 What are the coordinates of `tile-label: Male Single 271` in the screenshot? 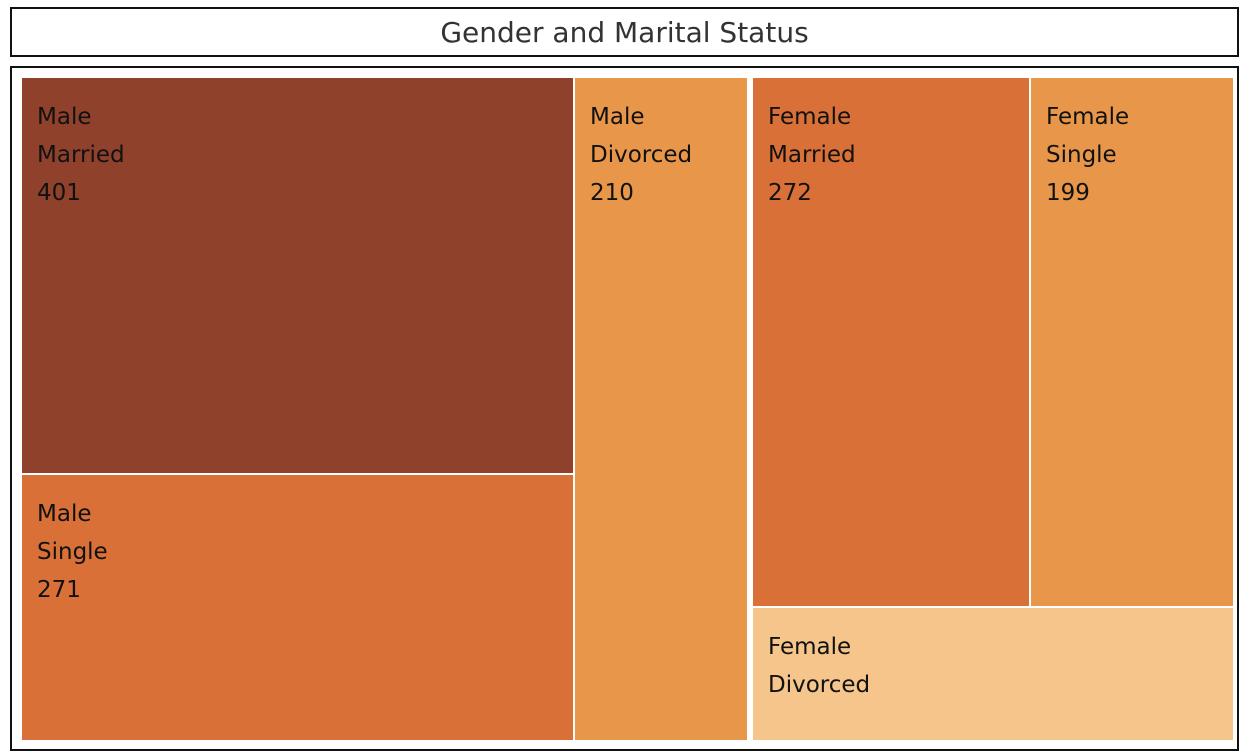 It's located at (72, 552).